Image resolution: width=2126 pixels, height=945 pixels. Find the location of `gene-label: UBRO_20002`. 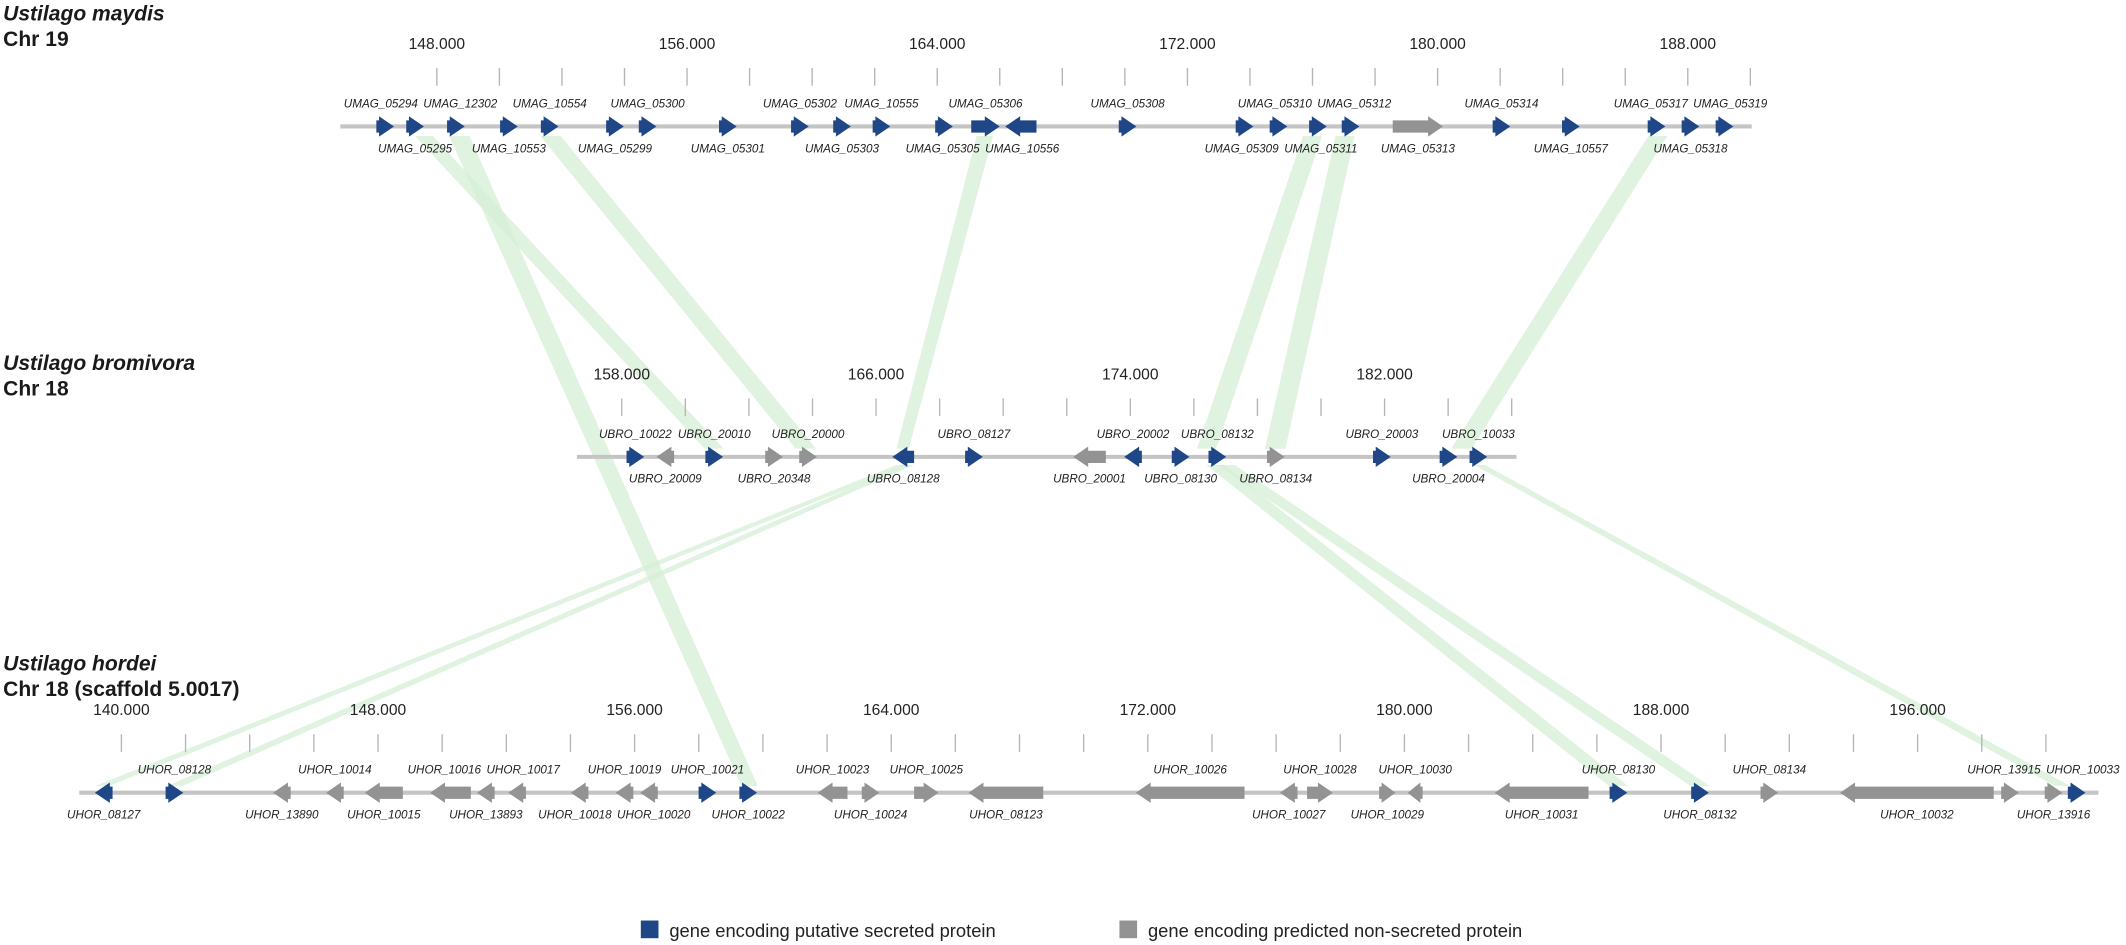

gene-label: UBRO_20002 is located at coordinates (1133, 434).